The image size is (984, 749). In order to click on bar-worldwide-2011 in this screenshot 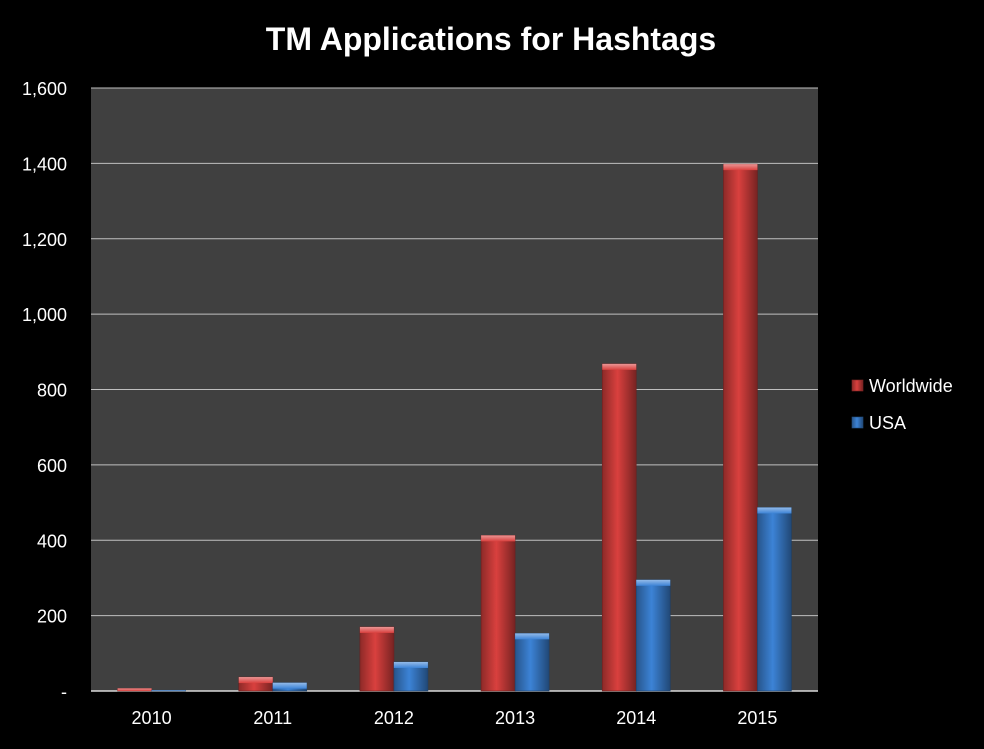, I will do `click(256, 684)`.